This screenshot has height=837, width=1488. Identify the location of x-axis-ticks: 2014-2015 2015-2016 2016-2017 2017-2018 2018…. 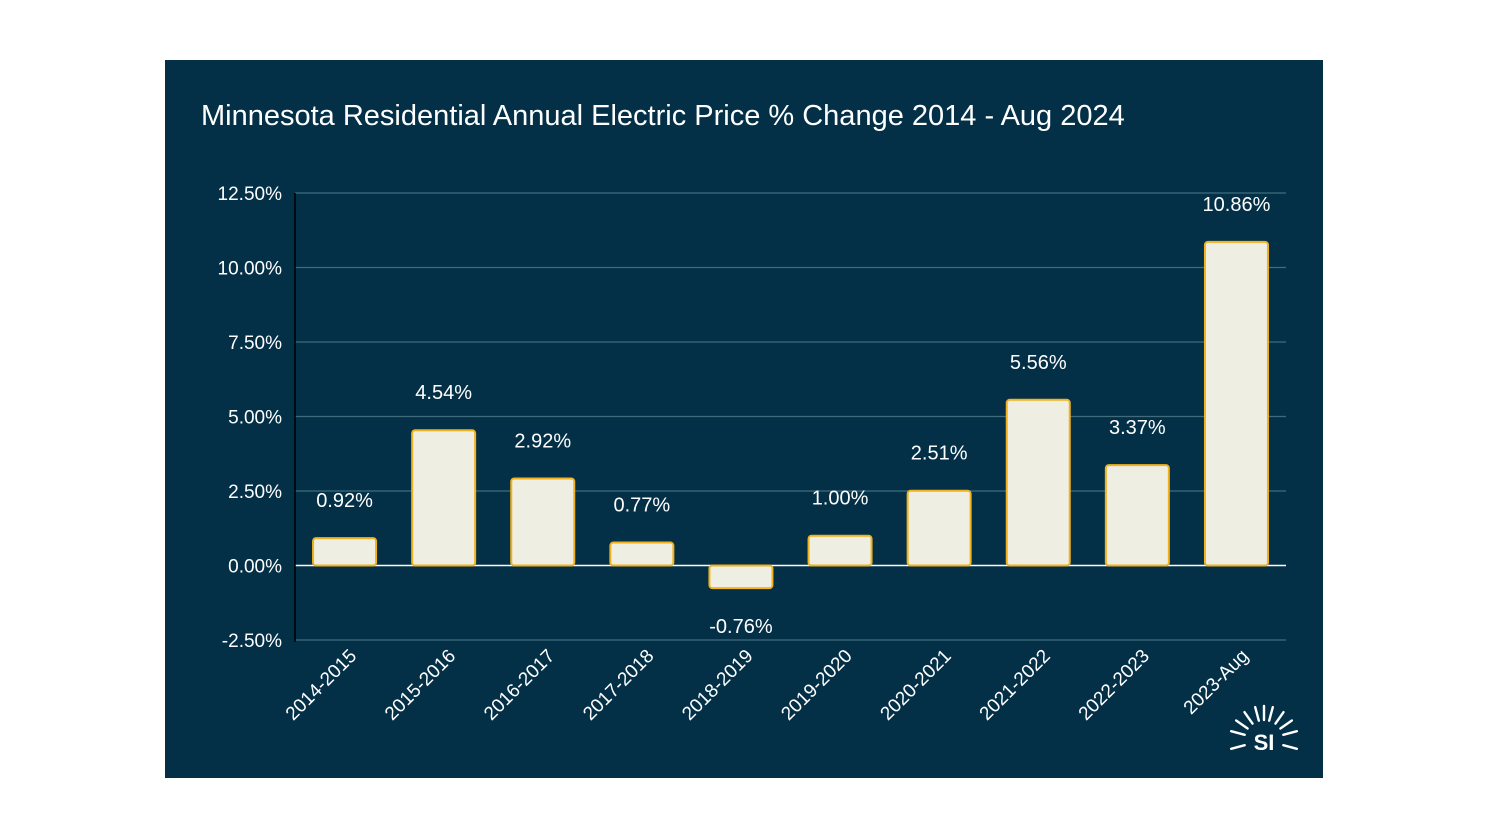
(767, 685).